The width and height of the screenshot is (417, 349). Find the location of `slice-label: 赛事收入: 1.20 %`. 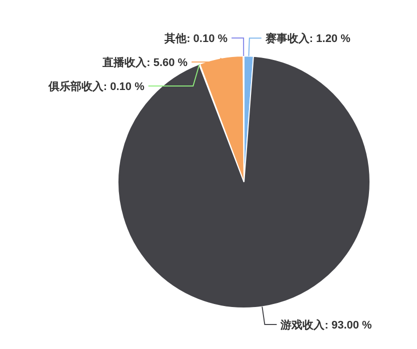

slice-label: 赛事收入: 1.20 % is located at coordinates (307, 39).